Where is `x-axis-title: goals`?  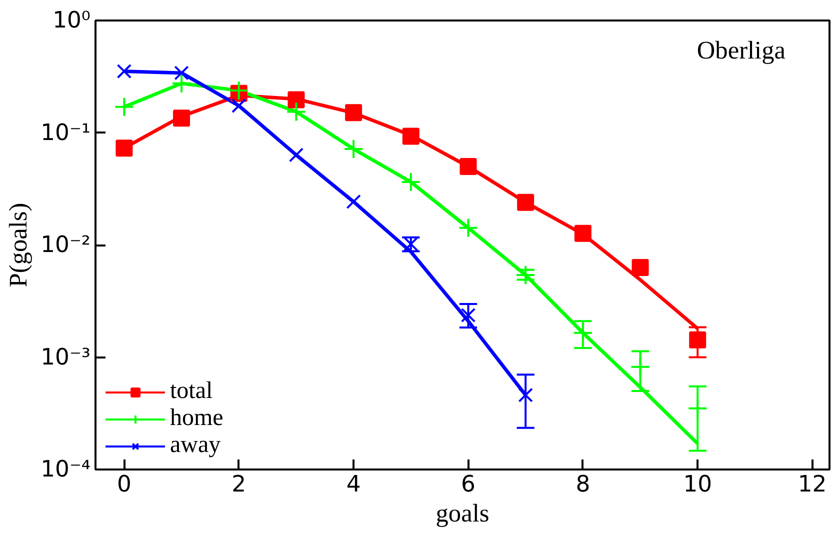
x-axis-title: goals is located at coordinates (463, 514).